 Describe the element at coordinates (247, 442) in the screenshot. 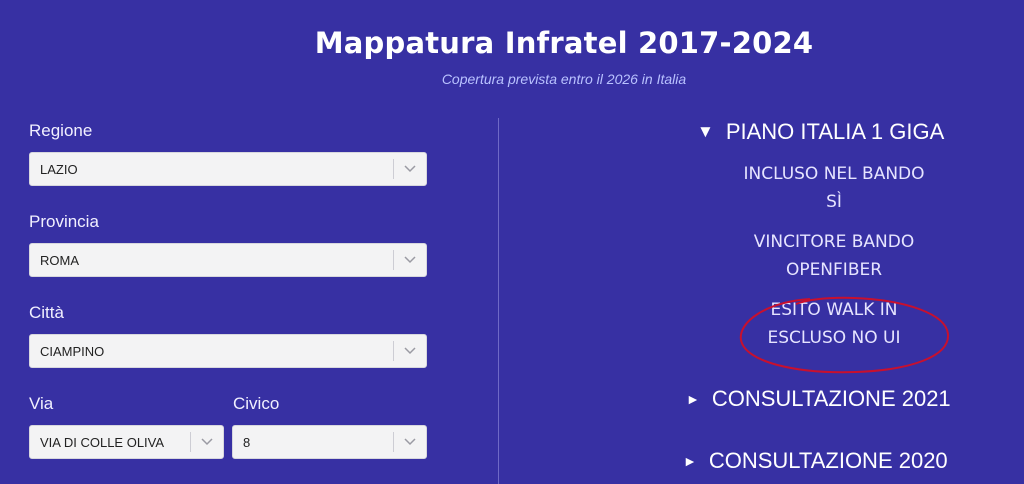

I see `civico-value: 8` at that location.